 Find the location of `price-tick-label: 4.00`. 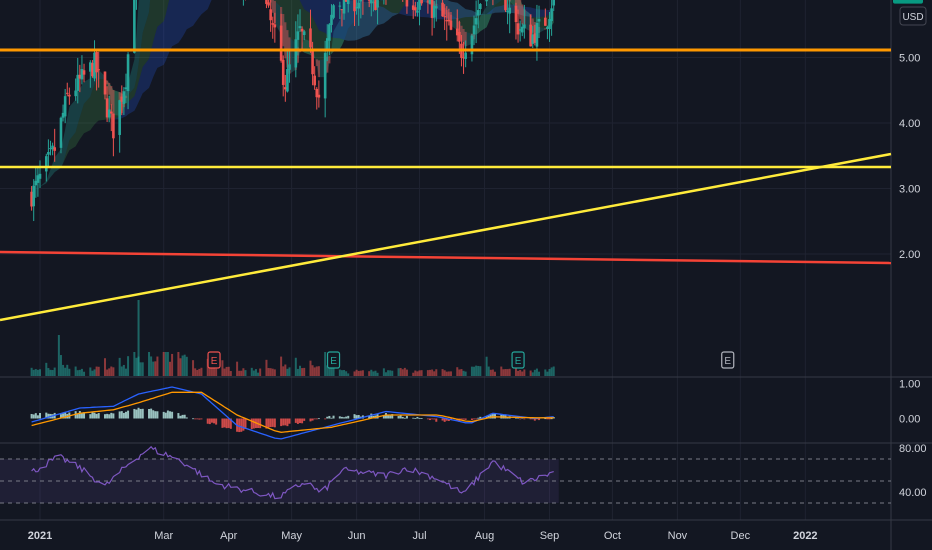

price-tick-label: 4.00 is located at coordinates (909, 124).